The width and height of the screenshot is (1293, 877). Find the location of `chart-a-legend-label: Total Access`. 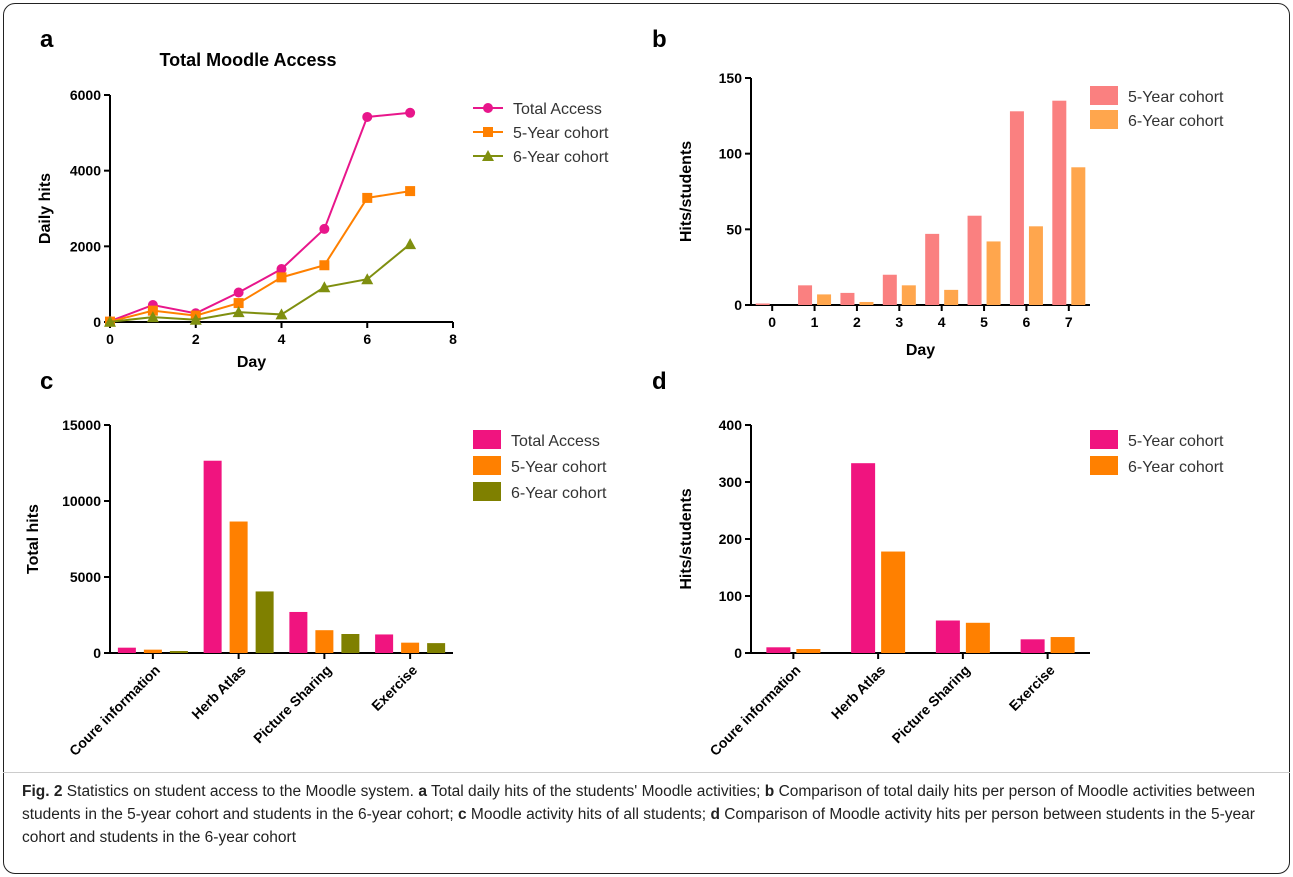

chart-a-legend-label: Total Access is located at coordinates (557, 109).